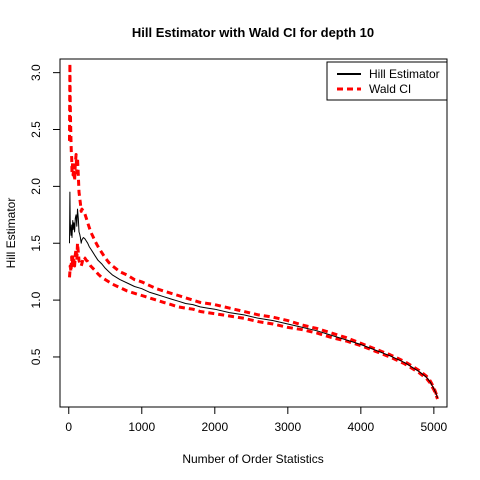  Describe the element at coordinates (252, 459) in the screenshot. I see `x-axis-label: Number of Order Statistics` at that location.